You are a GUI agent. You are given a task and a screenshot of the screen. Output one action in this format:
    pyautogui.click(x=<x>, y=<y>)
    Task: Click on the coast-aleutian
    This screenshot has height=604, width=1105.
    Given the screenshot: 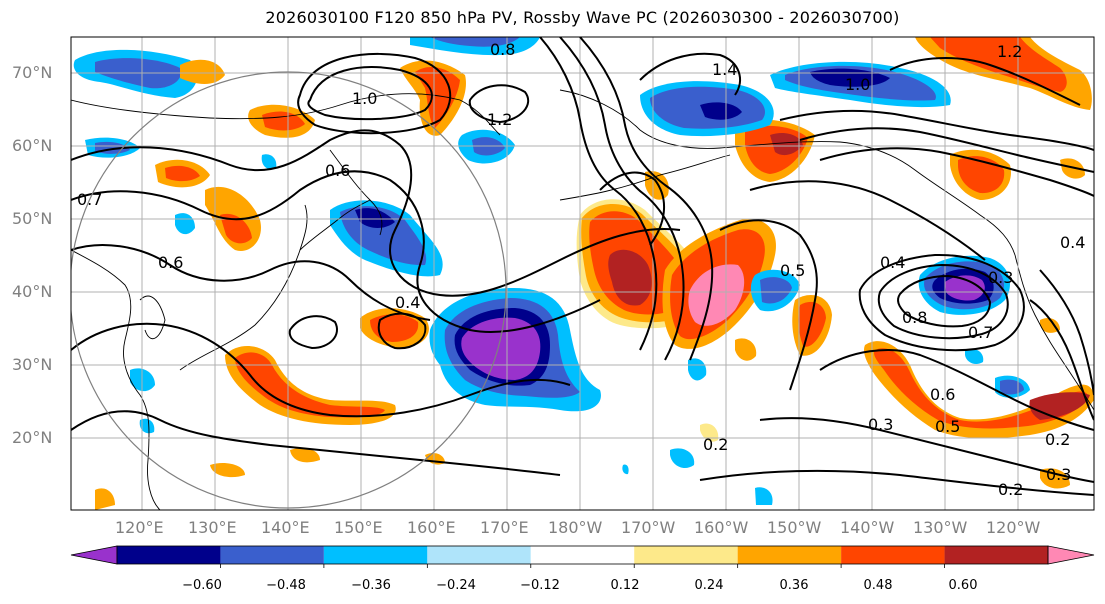 What is the action you would take?
    pyautogui.click(x=645, y=177)
    